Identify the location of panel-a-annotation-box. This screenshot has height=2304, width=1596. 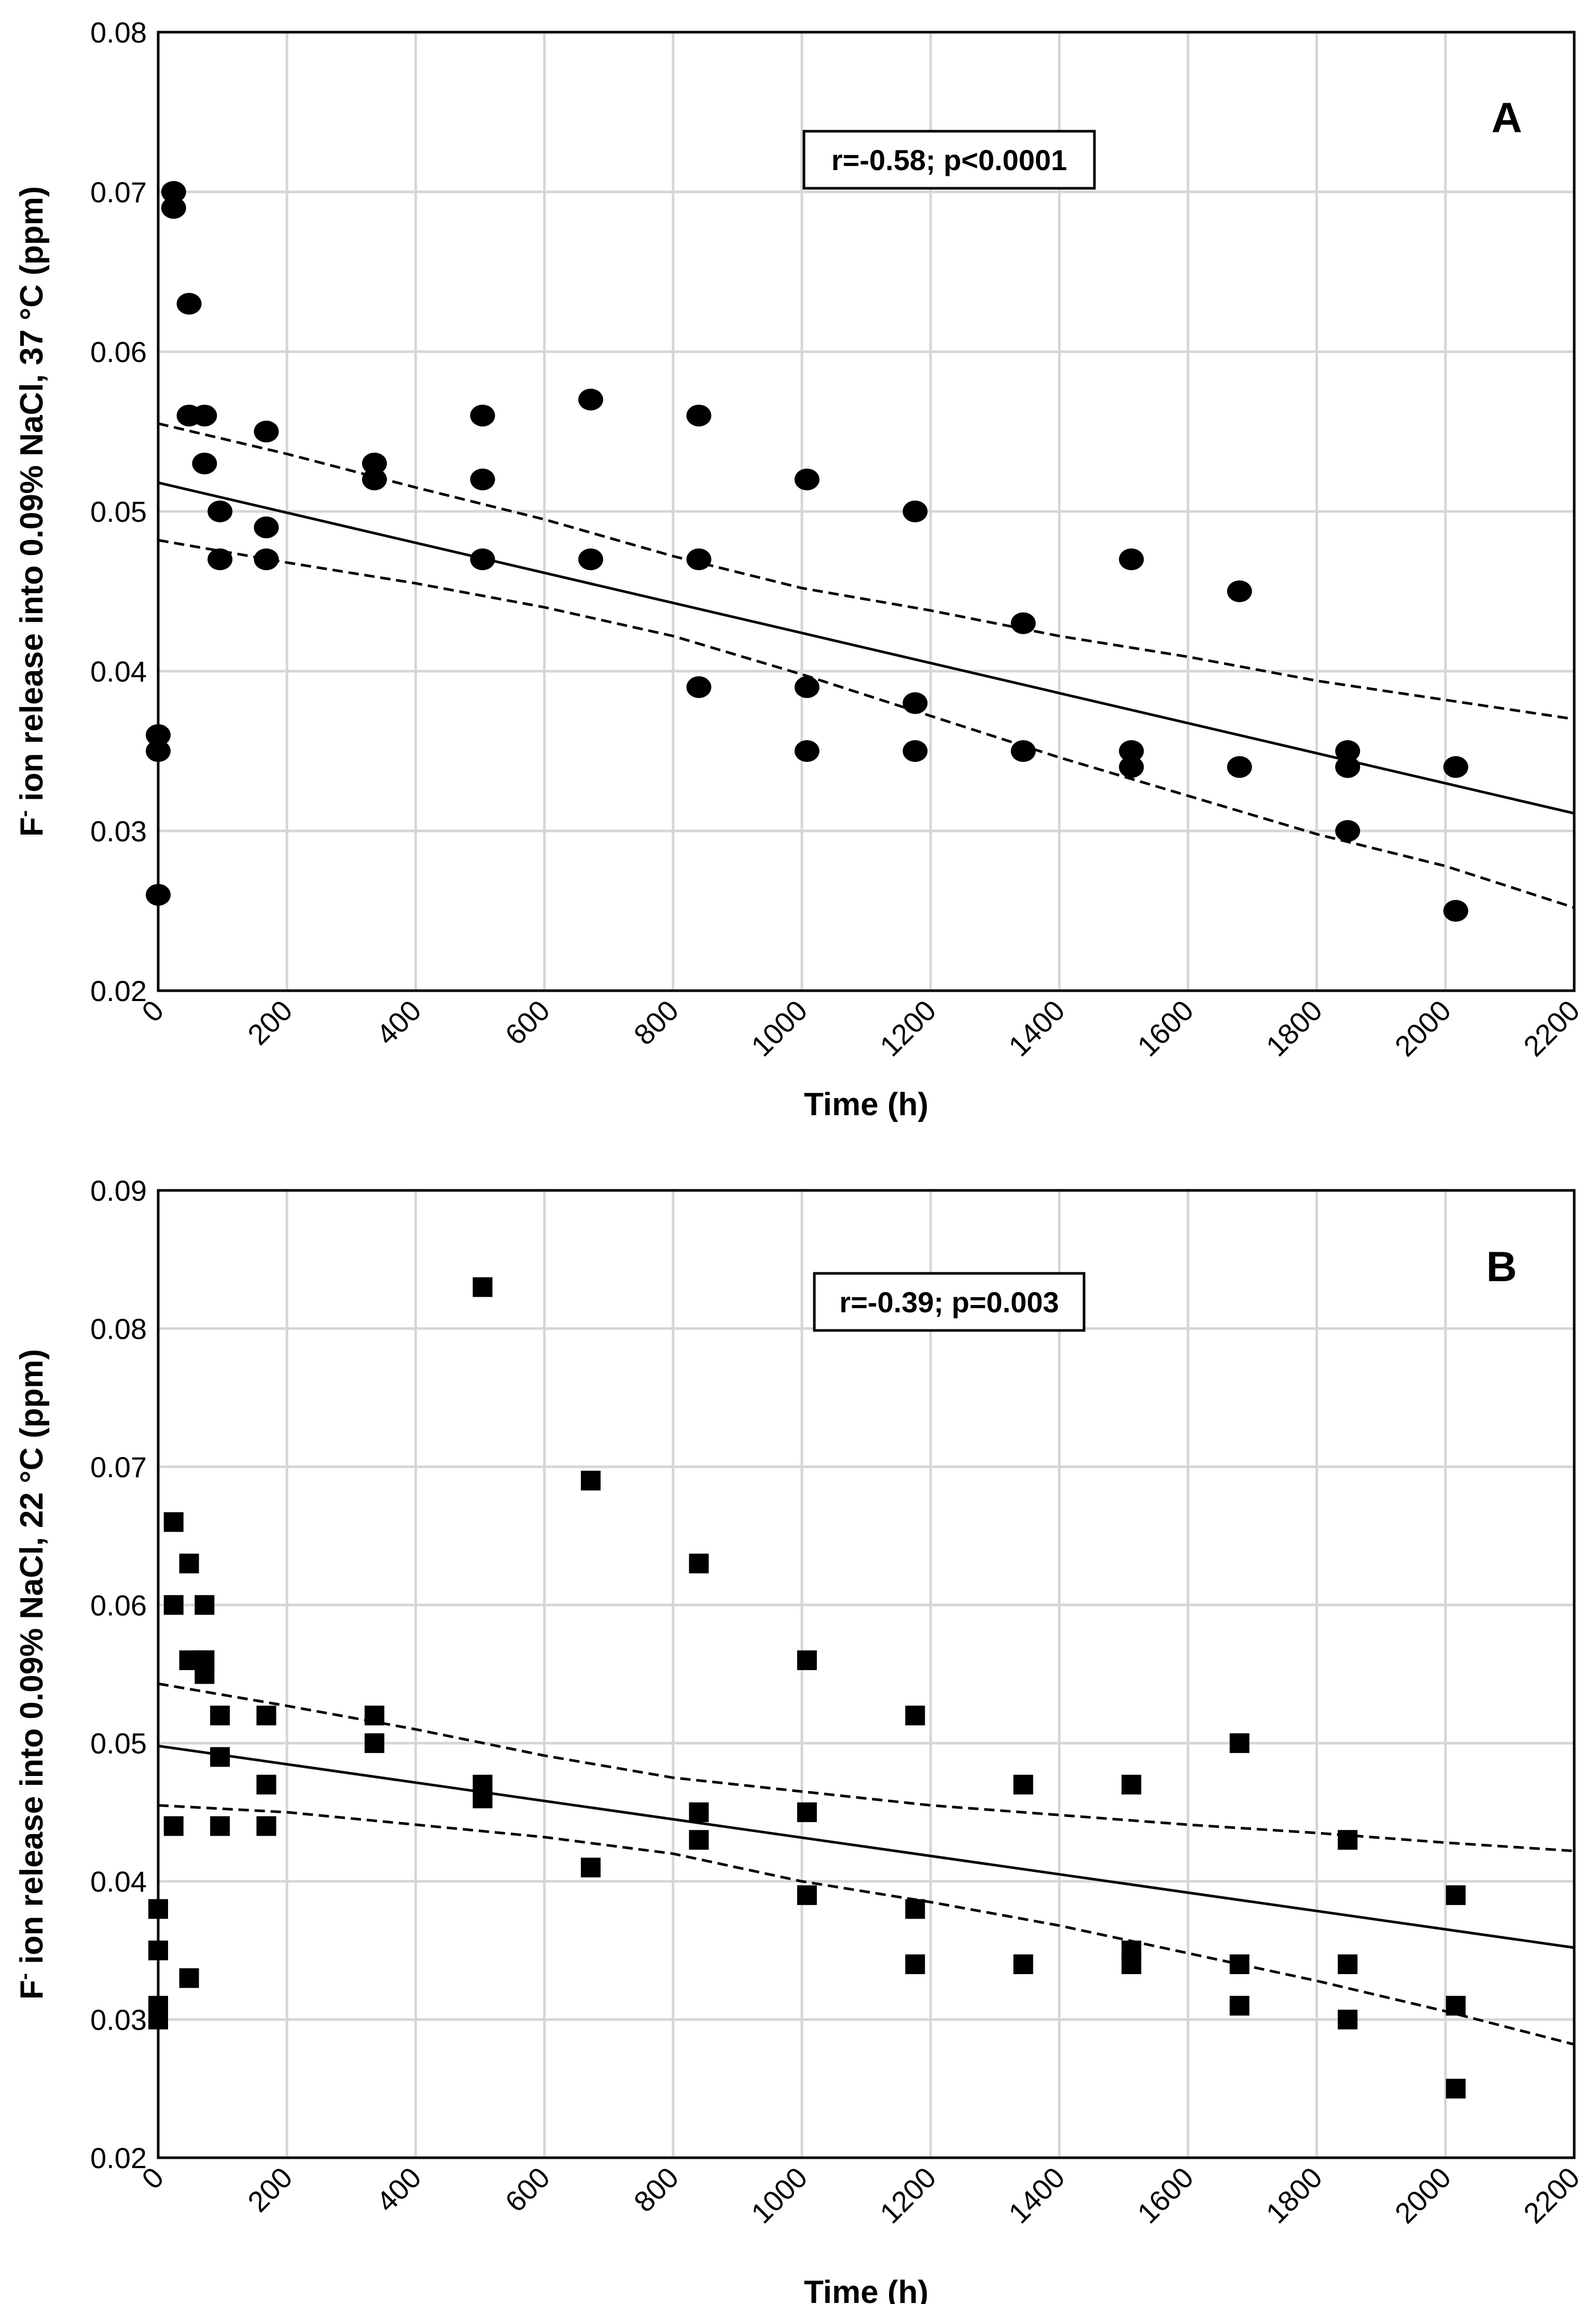
(949, 160).